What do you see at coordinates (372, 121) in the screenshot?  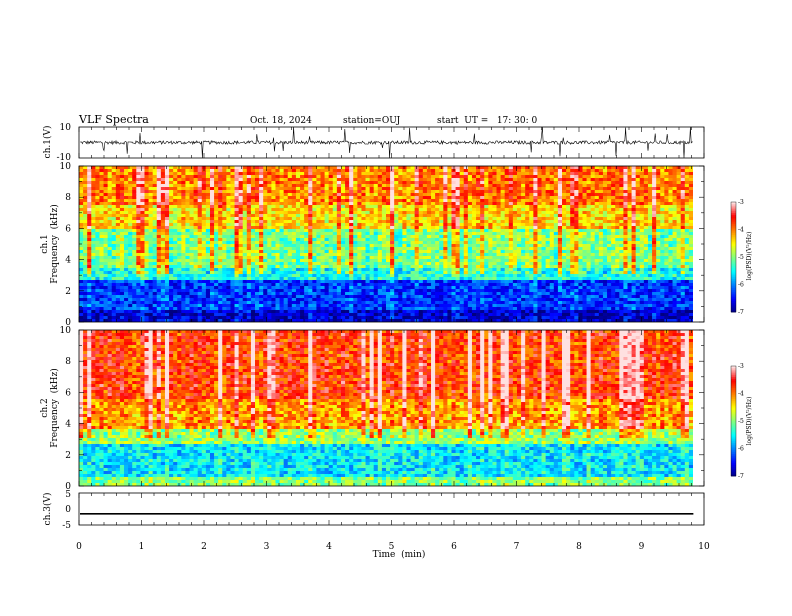 I see `station-label: station=OUJ` at bounding box center [372, 121].